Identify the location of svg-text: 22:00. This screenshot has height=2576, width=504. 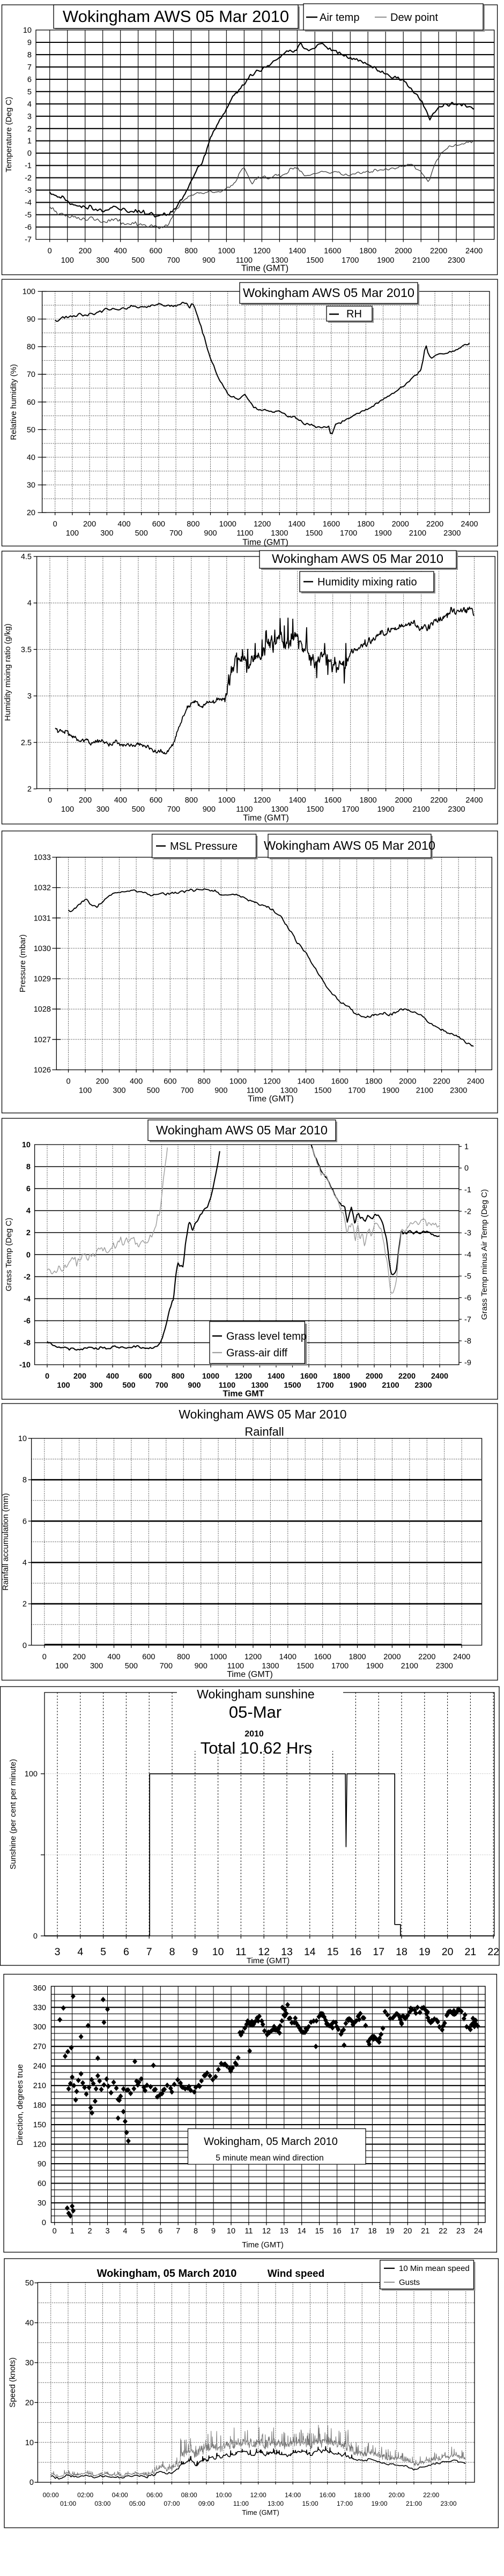
(431, 2495).